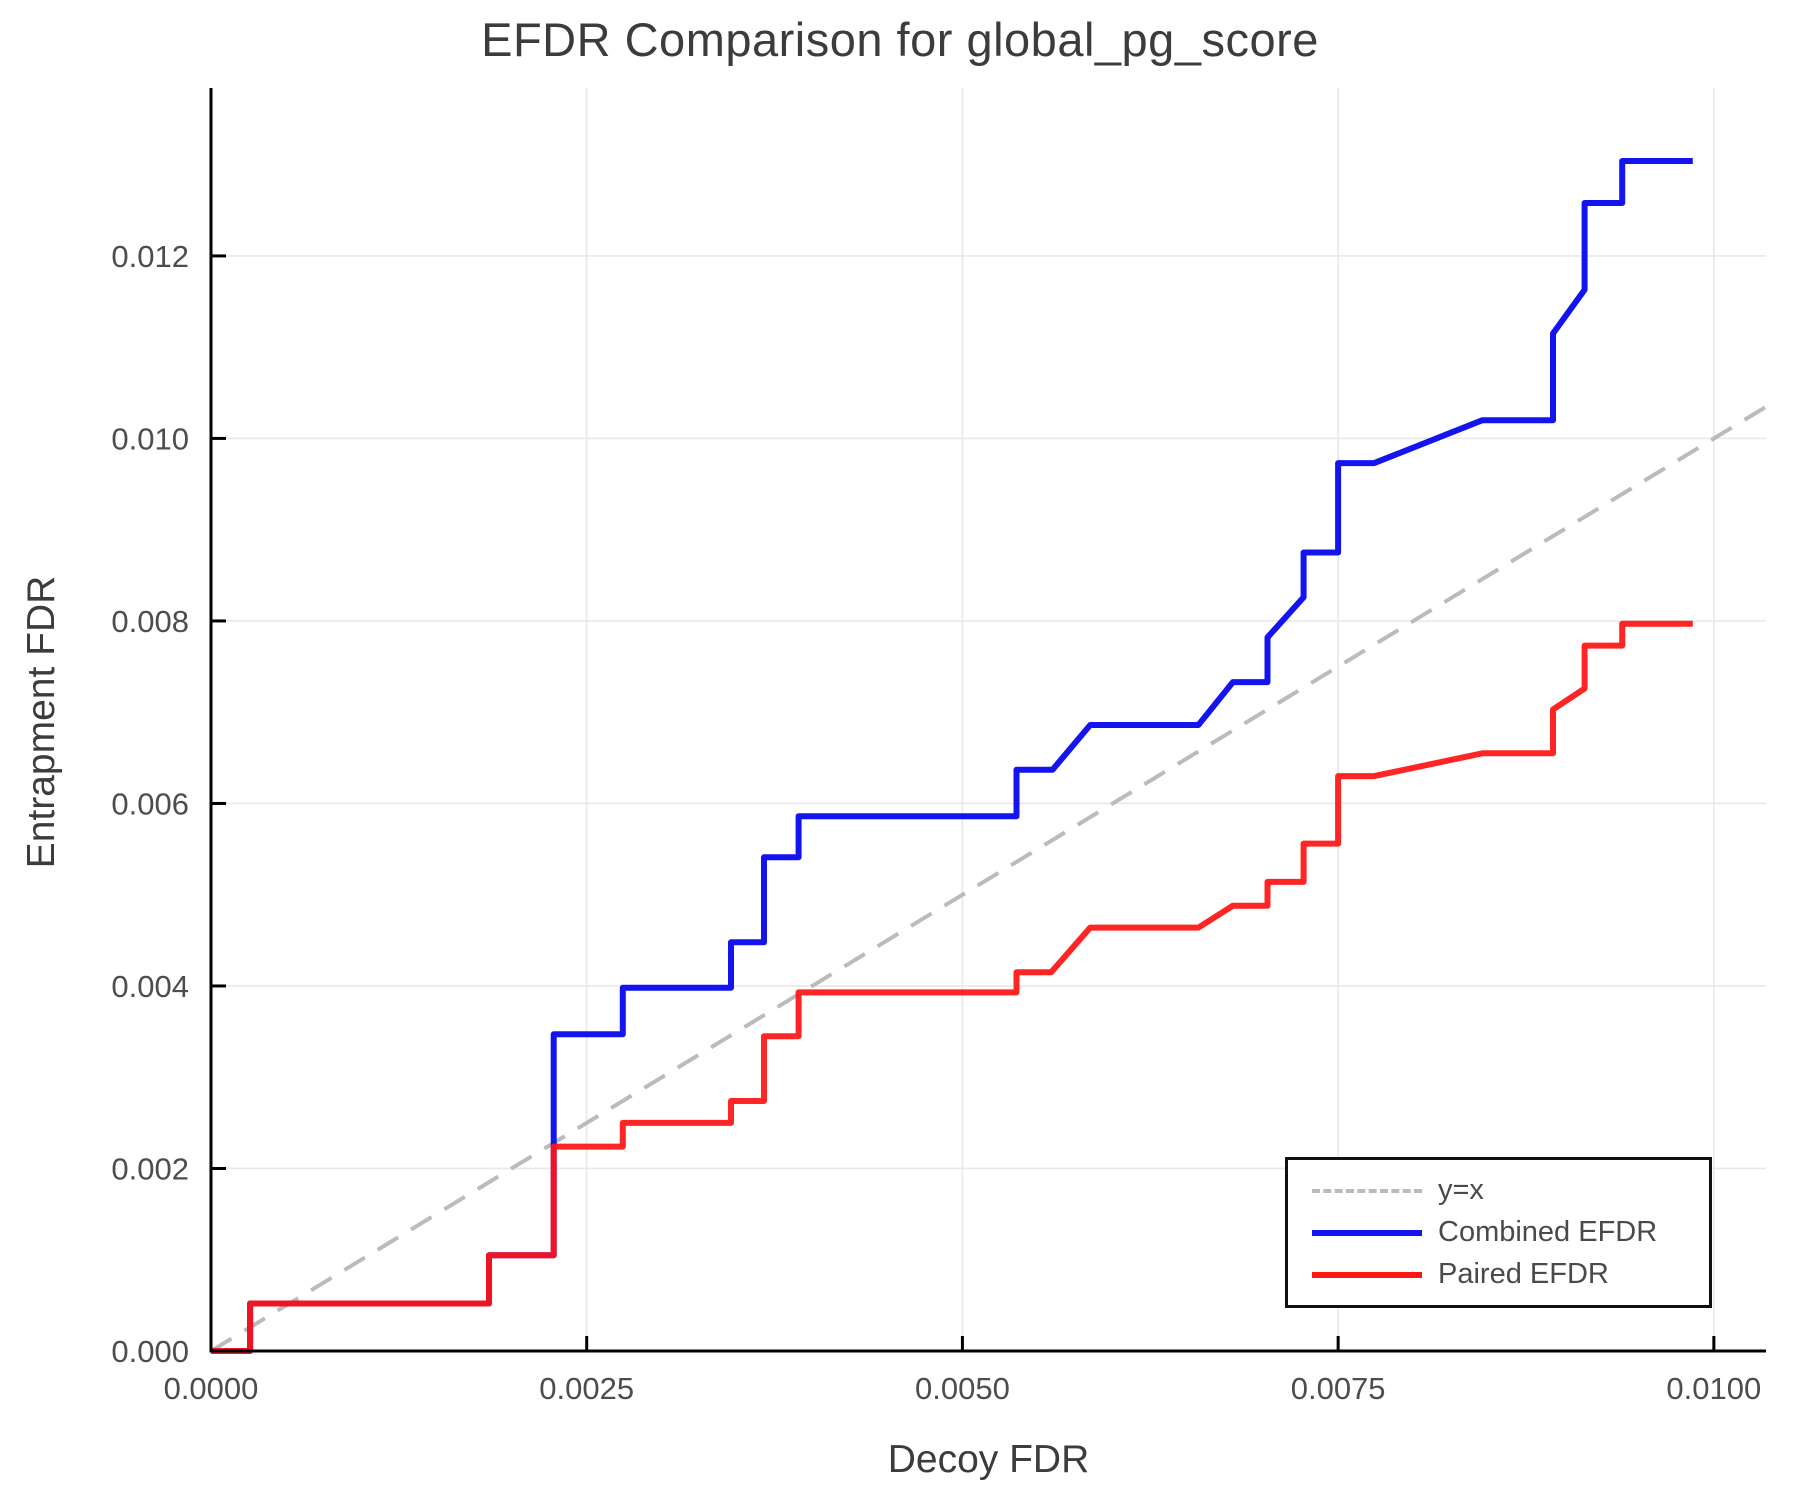 This screenshot has height=1500, width=1800. What do you see at coordinates (150, 621) in the screenshot?
I see `y-tick-label: 0.008` at bounding box center [150, 621].